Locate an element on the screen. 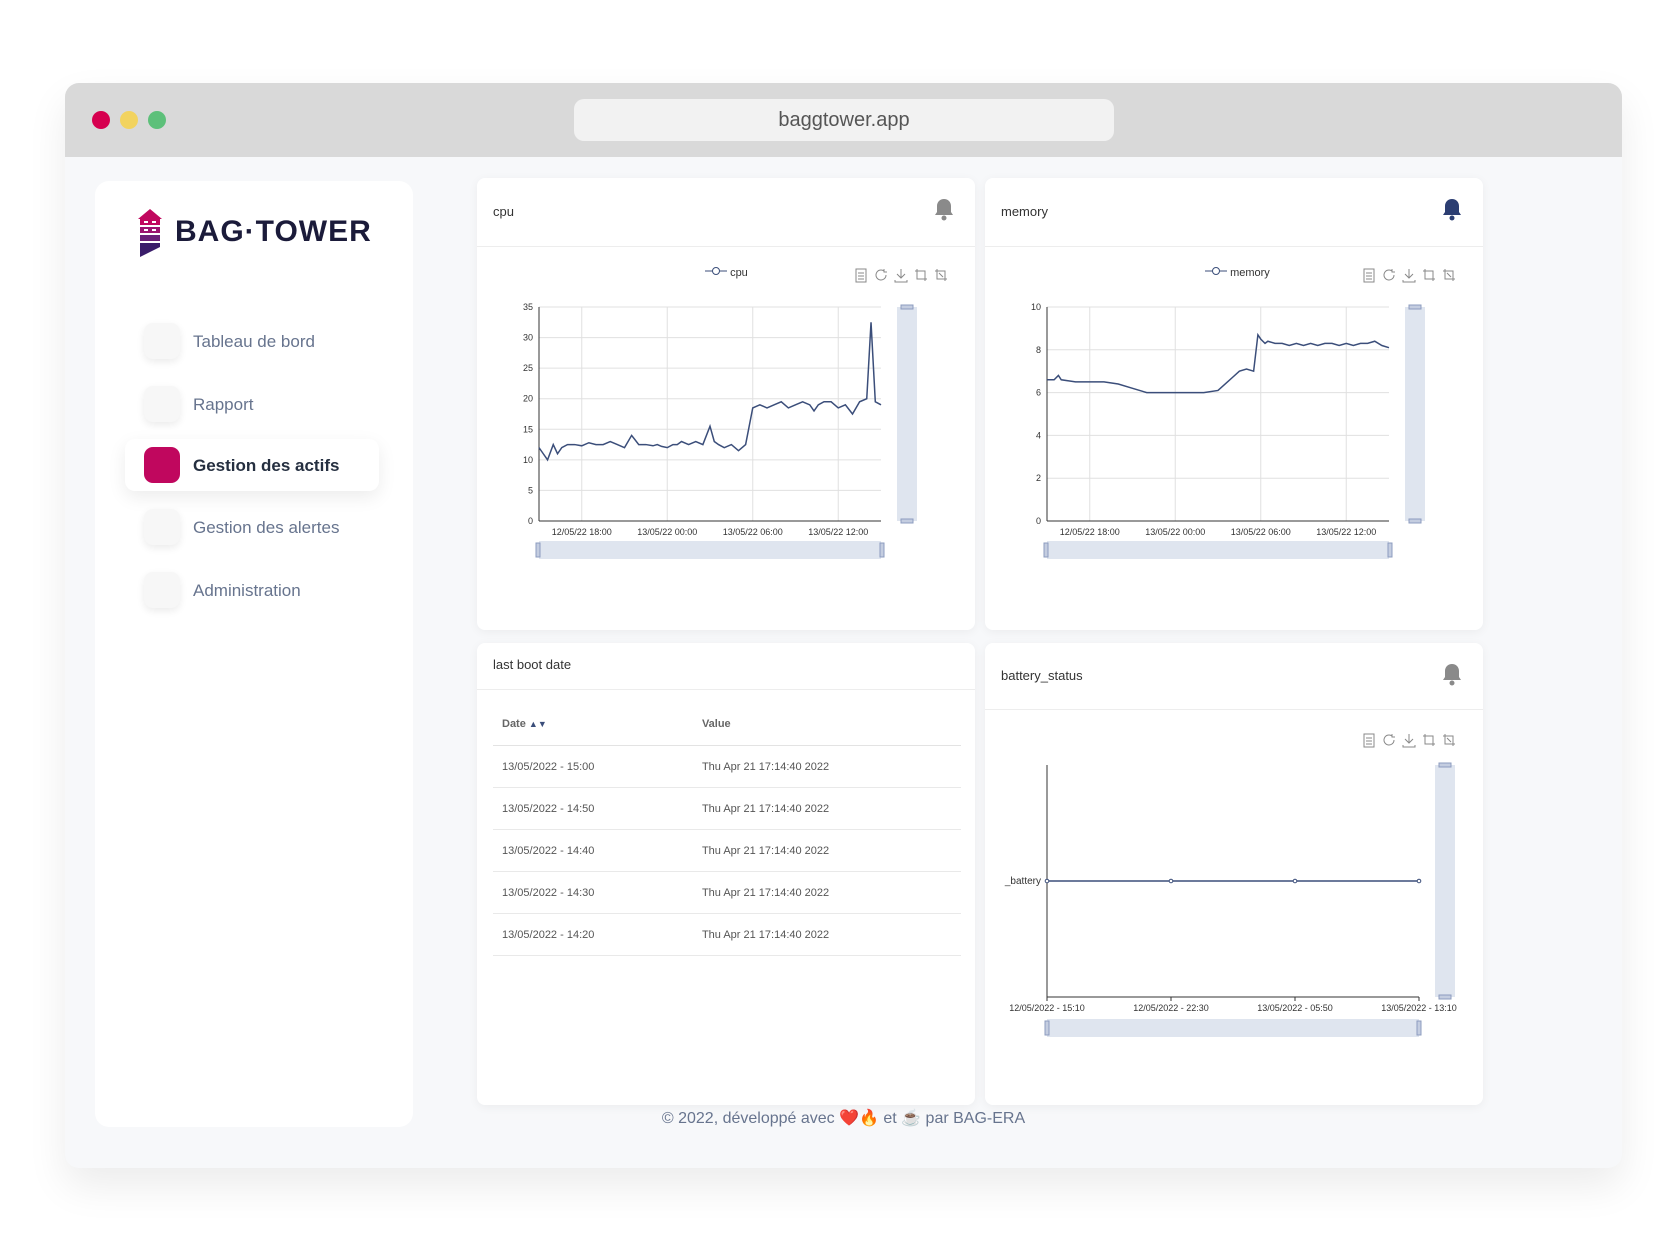 This screenshot has height=1251, width=1680. card-title: cpu is located at coordinates (503, 211).